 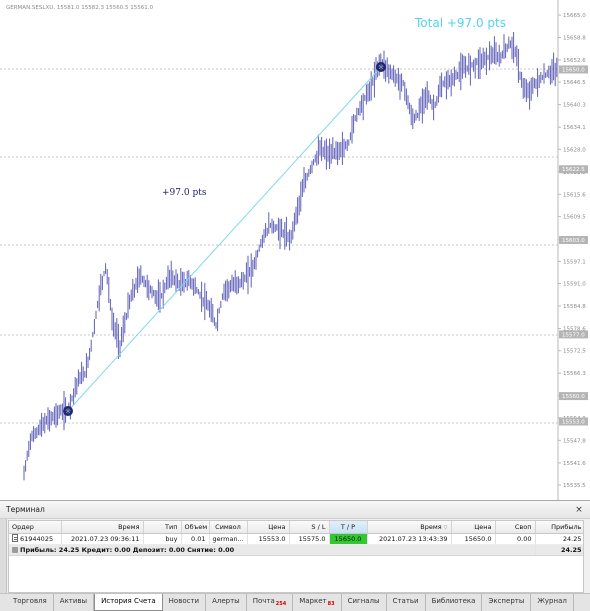 I want to click on cell-order-value: 61944025, so click(x=37, y=539).